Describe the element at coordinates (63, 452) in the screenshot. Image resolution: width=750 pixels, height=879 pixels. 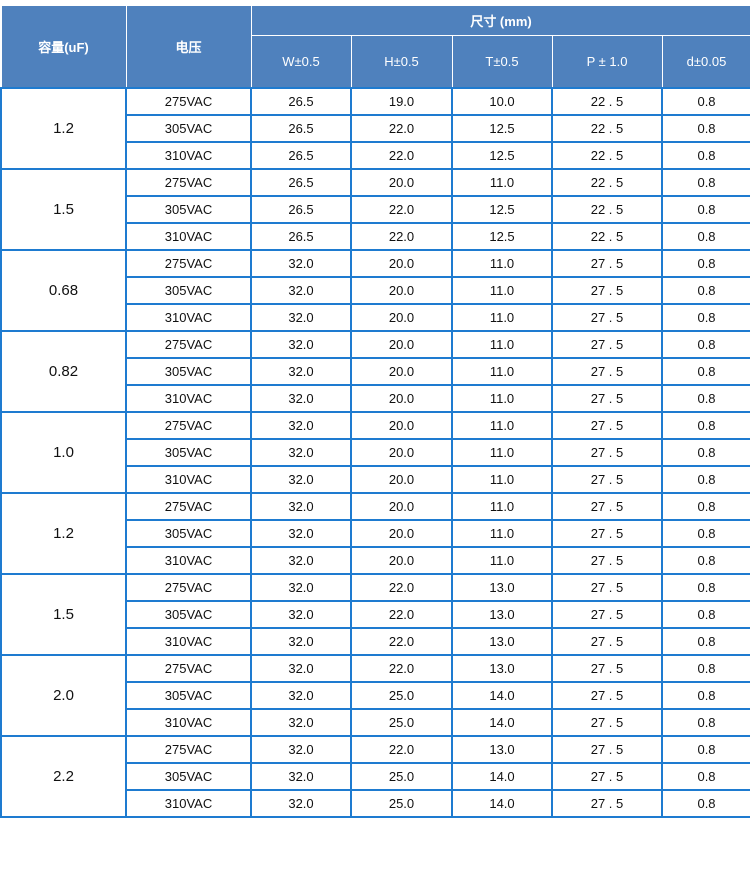
I see `capacity-cell: 1.0` at that location.